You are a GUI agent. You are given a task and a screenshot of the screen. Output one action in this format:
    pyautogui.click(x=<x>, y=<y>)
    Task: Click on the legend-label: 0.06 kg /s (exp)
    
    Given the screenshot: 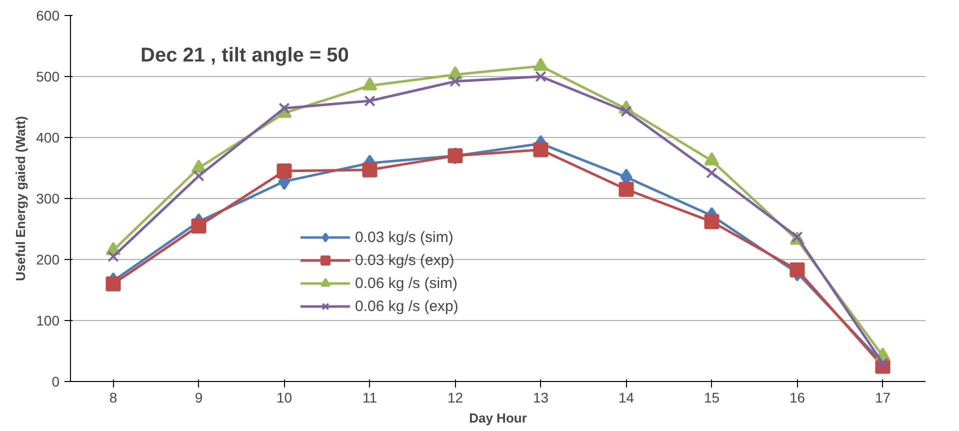 What is the action you would take?
    pyautogui.click(x=406, y=306)
    